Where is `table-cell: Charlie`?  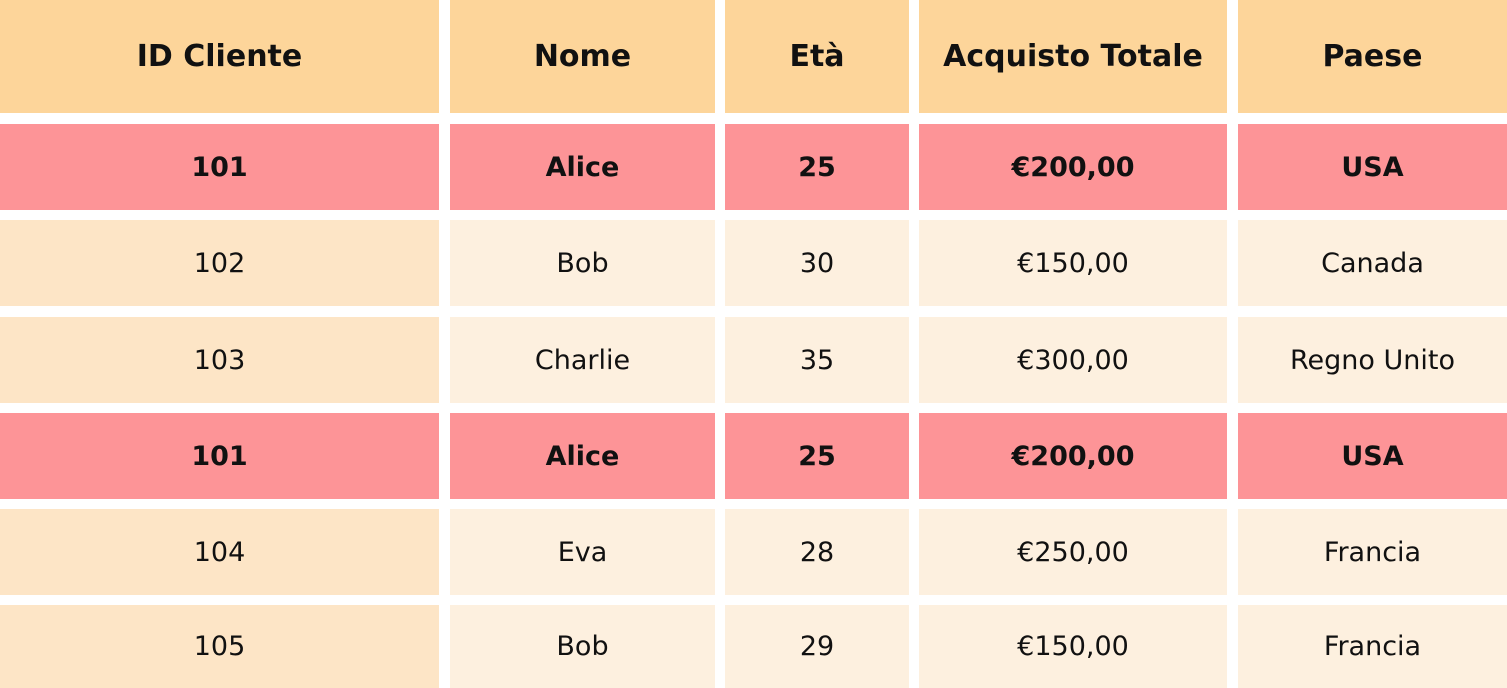
table-cell: Charlie is located at coordinates (582, 360).